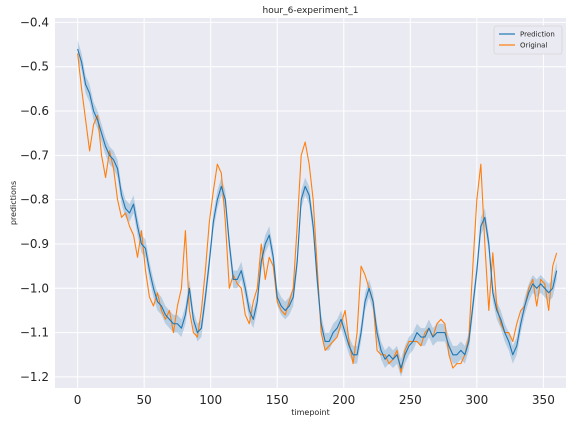 The image size is (578, 427). Describe the element at coordinates (144, 400) in the screenshot. I see `x-tick-label-1: 50` at that location.